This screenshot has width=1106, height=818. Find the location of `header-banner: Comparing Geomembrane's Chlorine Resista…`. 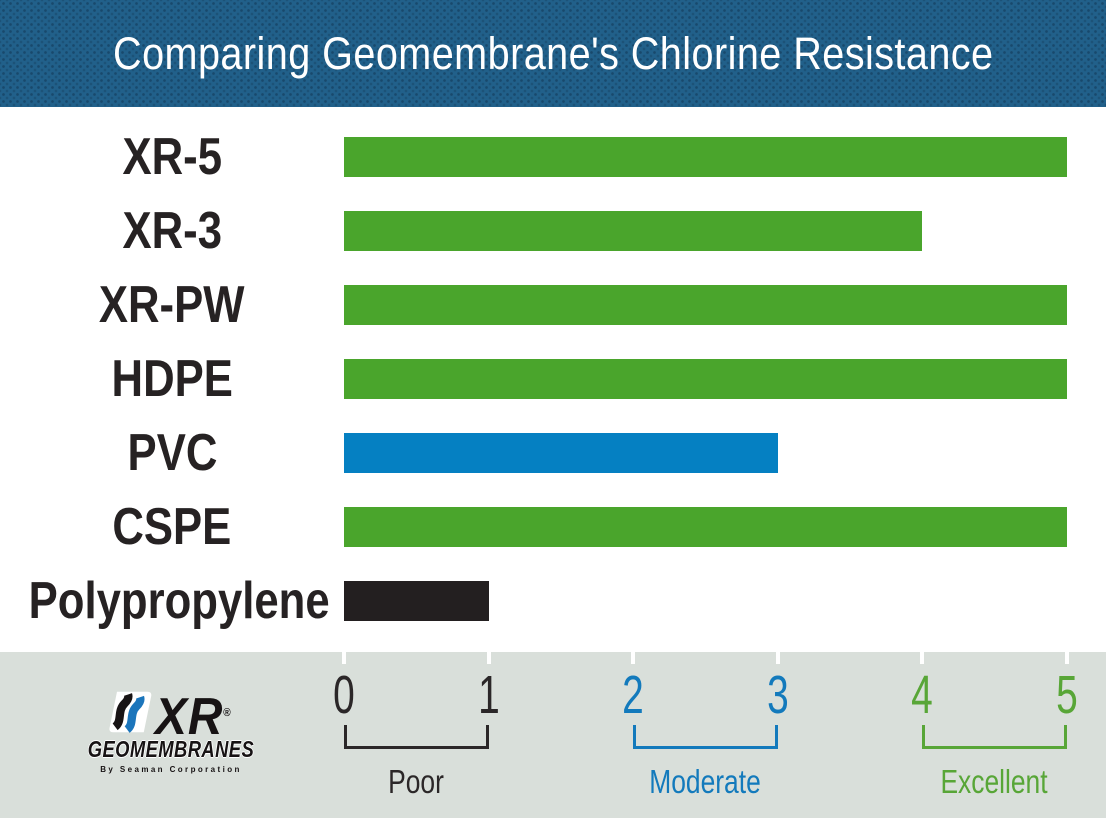

header-banner: Comparing Geomembrane's Chlorine Resista… is located at coordinates (553, 53).